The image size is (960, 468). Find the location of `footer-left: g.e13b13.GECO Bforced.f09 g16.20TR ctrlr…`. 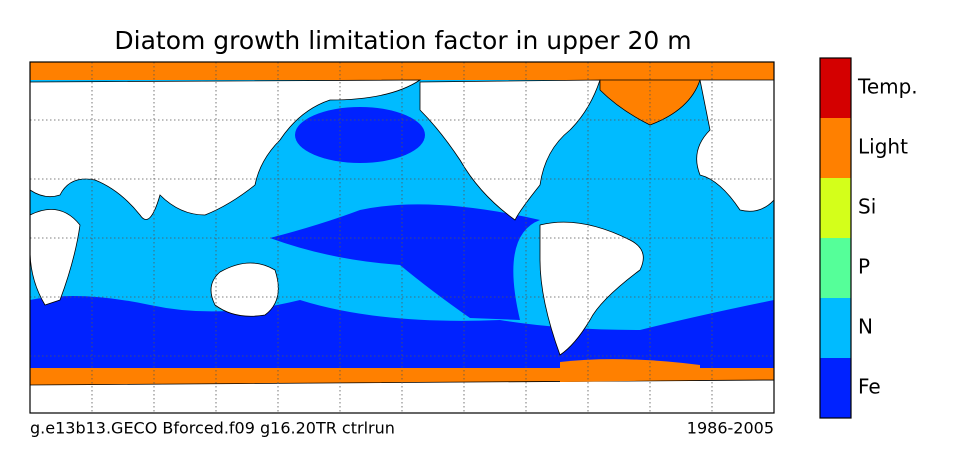

footer-left: g.e13b13.GECO Bforced.f09 g16.20TR ctrlr… is located at coordinates (212, 428).